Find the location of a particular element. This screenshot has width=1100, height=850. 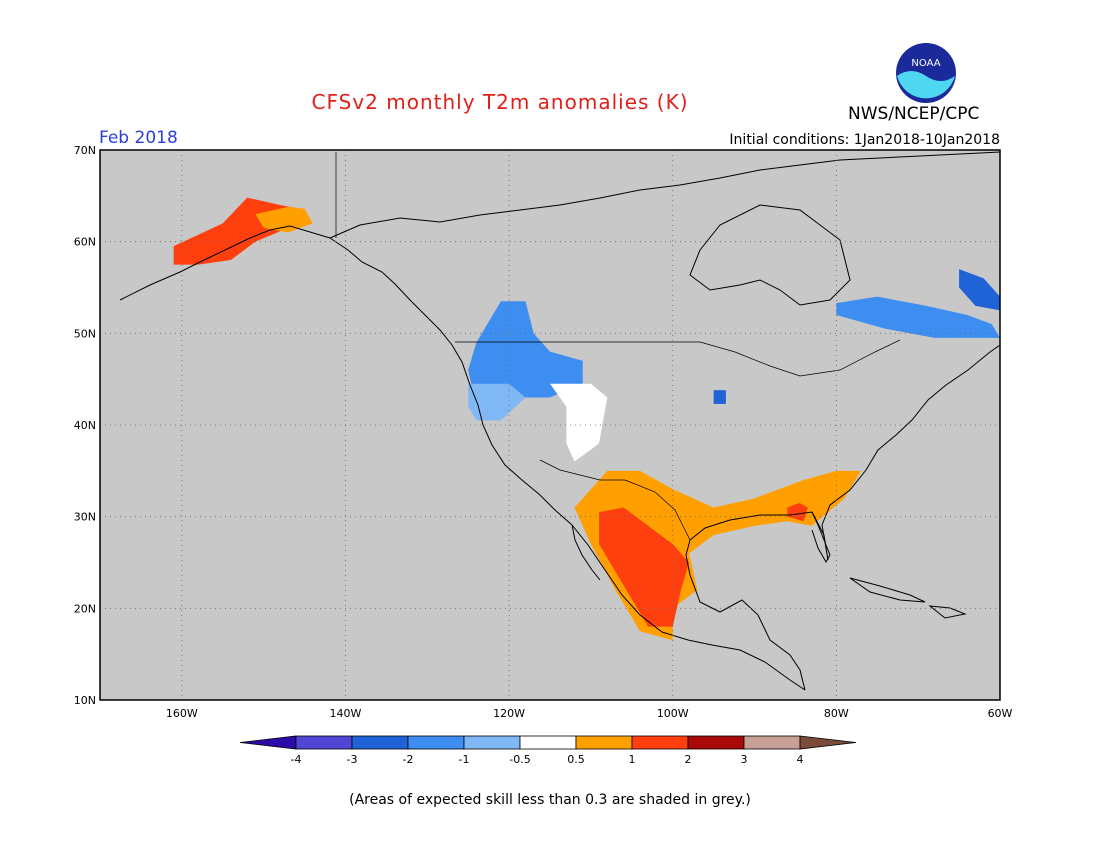

coastline-hispaniola is located at coordinates (947, 612).